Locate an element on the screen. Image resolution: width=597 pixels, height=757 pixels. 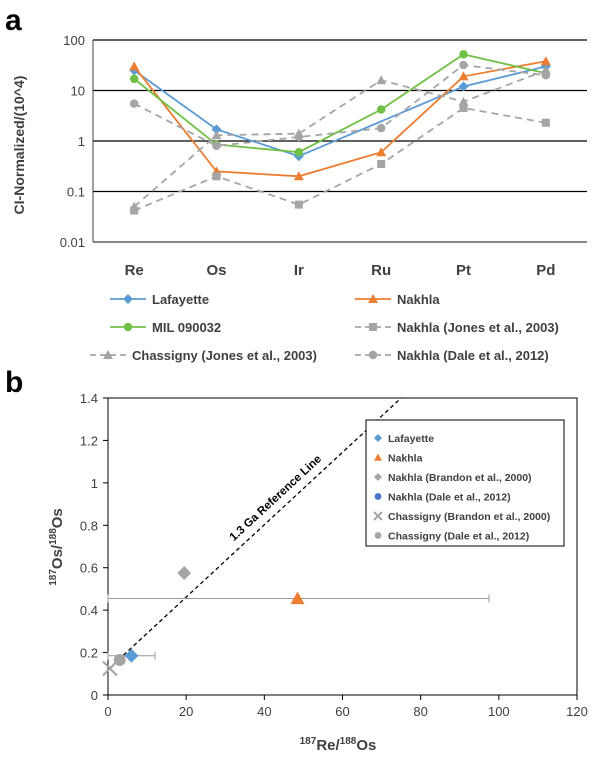
chart-a-legend-item: Lafayette is located at coordinates (159, 299).